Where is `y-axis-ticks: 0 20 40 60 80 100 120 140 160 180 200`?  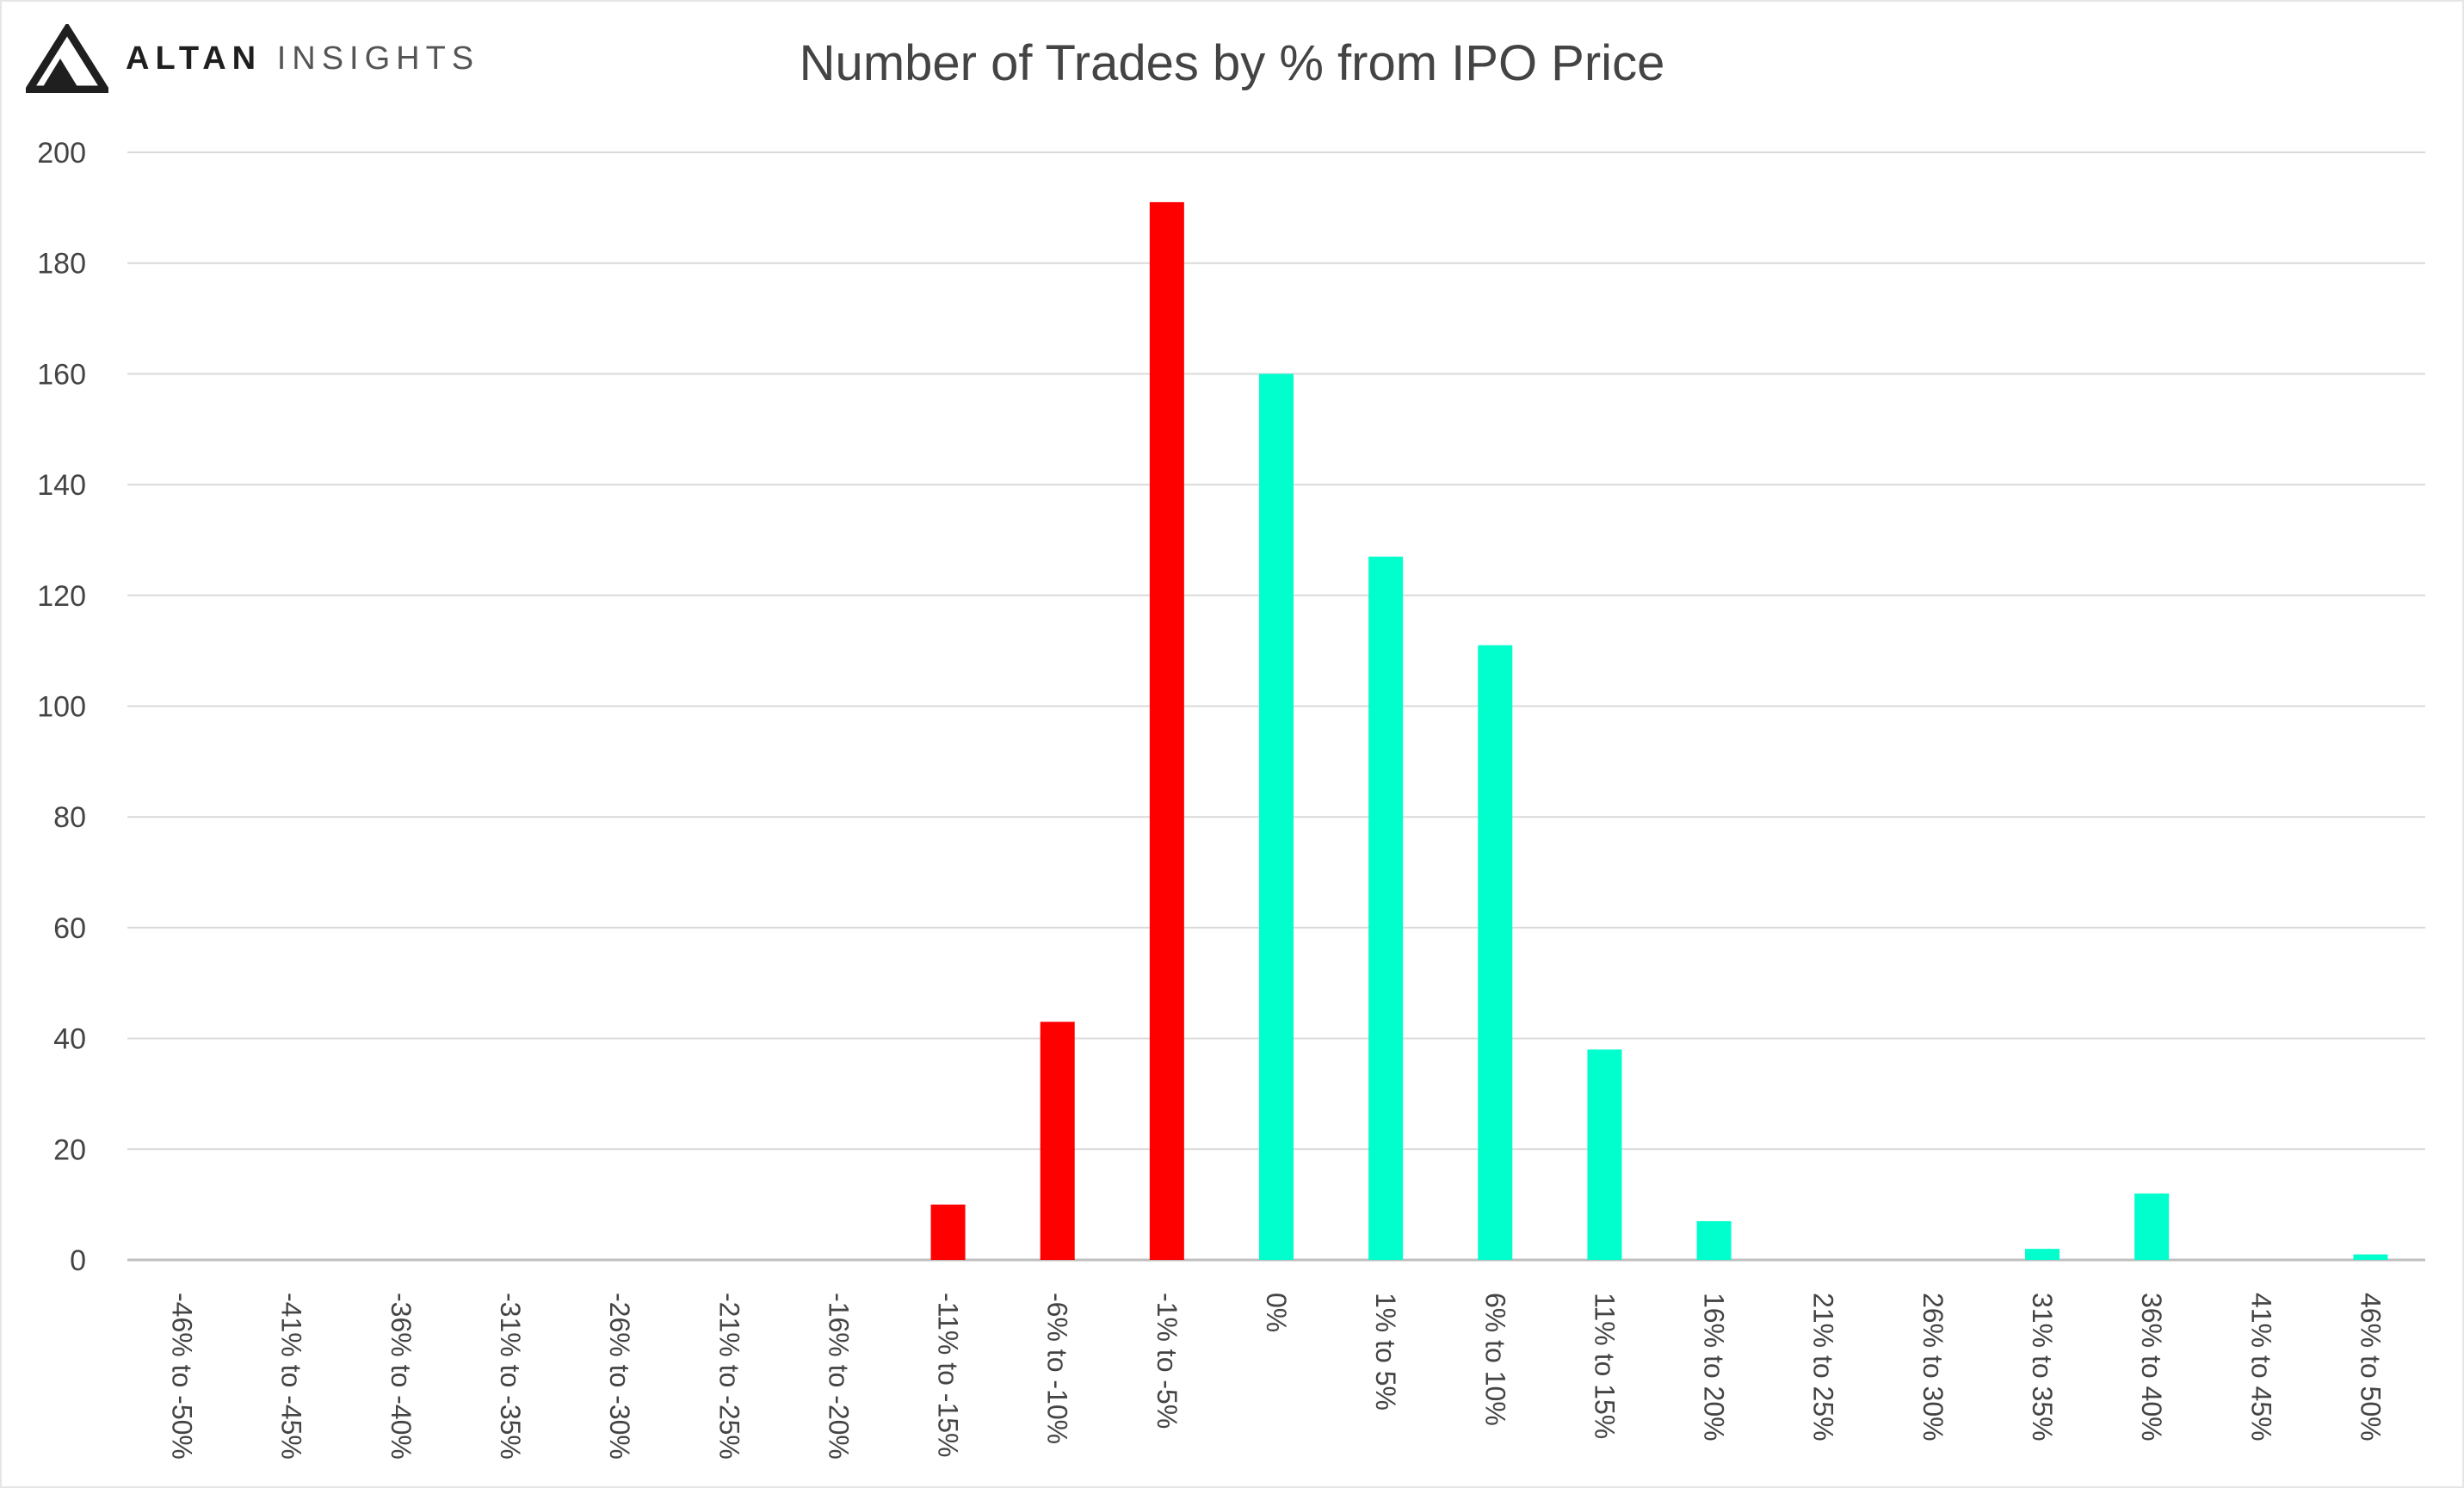 y-axis-ticks: 0 20 40 60 80 100 120 140 160 180 200 is located at coordinates (61, 707).